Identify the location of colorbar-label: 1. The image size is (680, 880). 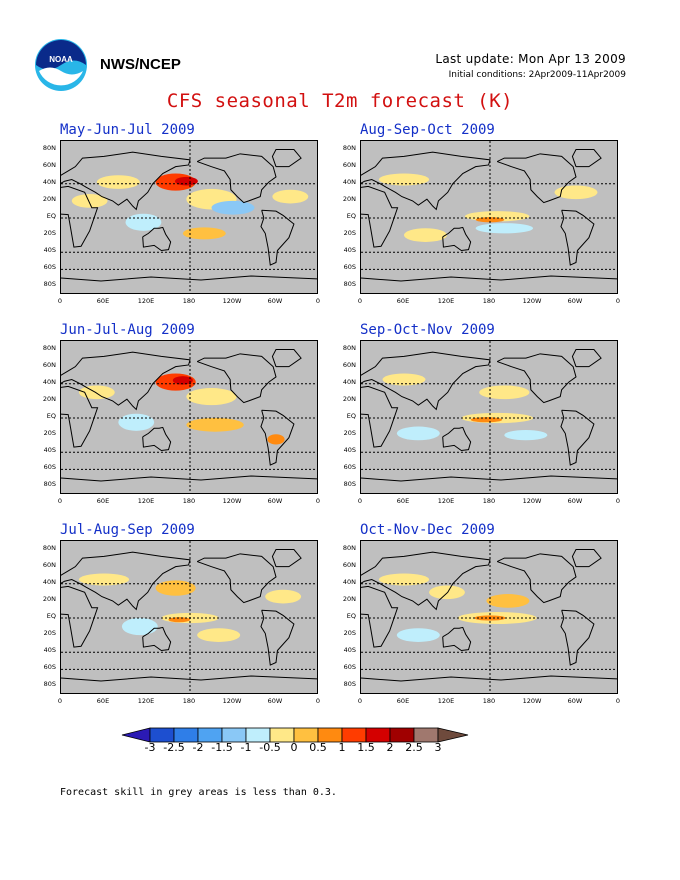
(342, 747).